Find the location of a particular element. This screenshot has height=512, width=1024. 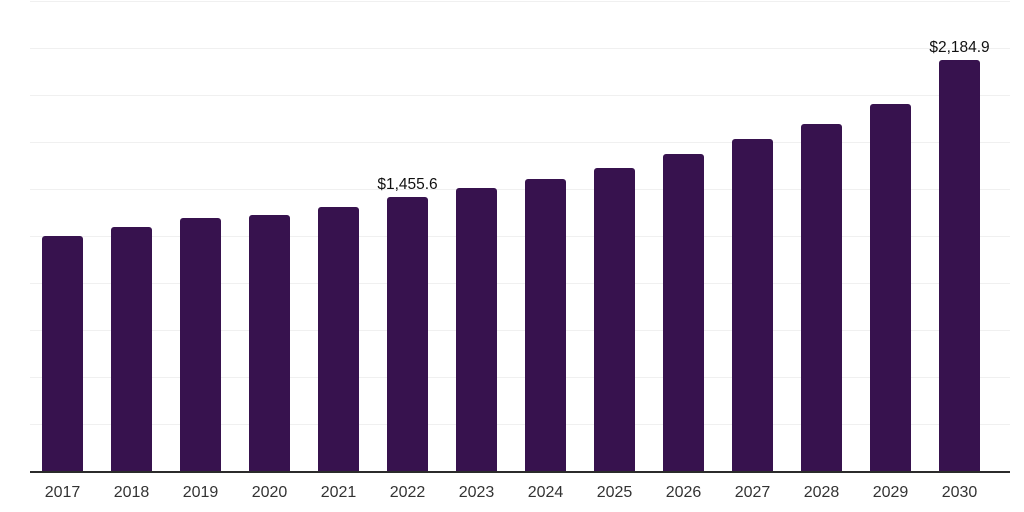

value-label-2030: $2,184.9 is located at coordinates (959, 48).